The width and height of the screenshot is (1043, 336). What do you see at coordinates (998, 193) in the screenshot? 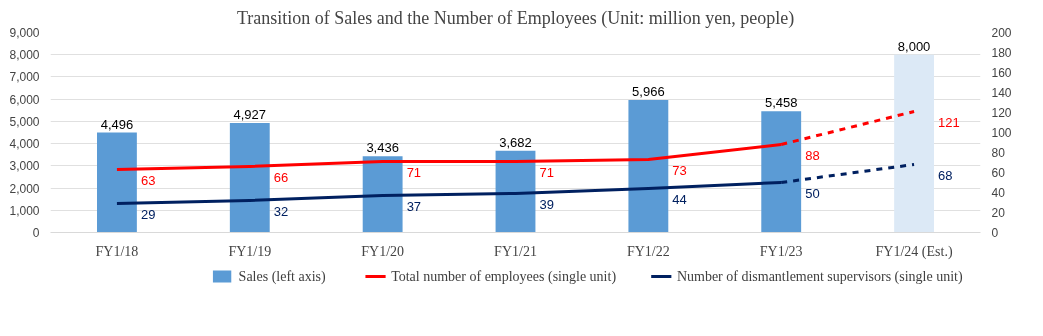
I see `y2-tick-label: 40` at bounding box center [998, 193].